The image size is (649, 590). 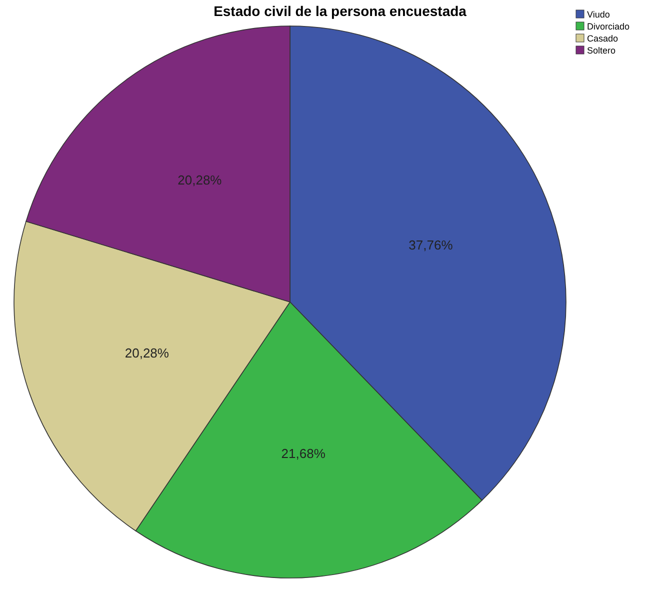 I want to click on legend-label: Viudo, so click(x=598, y=15).